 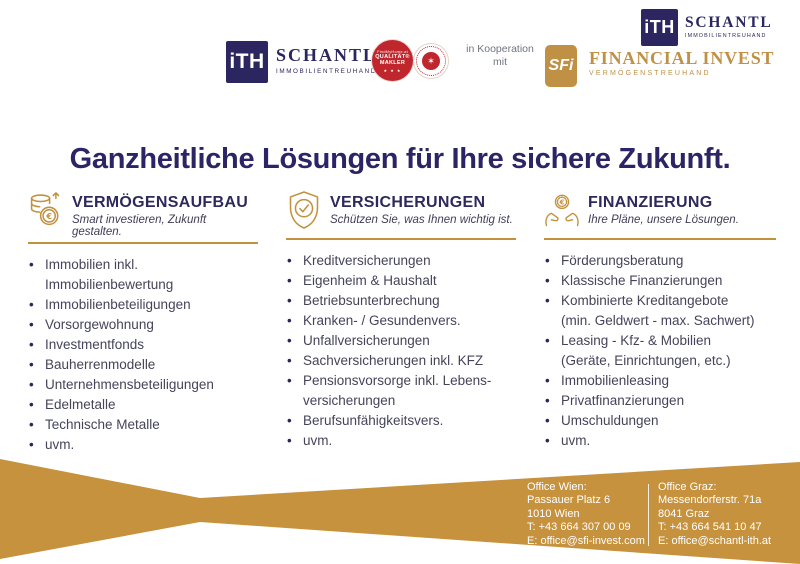 I want to click on schantl-logo-mark: iTH, so click(x=247, y=62).